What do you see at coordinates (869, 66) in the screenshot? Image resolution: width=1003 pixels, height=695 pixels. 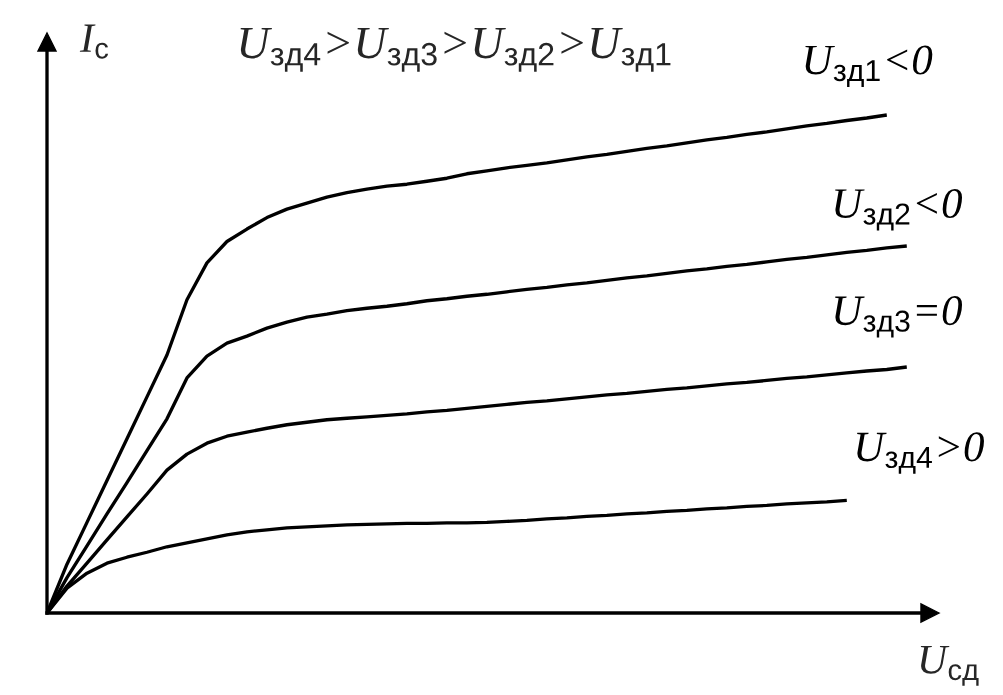 I see `series-label: U$_{зд1}$<0` at bounding box center [869, 66].